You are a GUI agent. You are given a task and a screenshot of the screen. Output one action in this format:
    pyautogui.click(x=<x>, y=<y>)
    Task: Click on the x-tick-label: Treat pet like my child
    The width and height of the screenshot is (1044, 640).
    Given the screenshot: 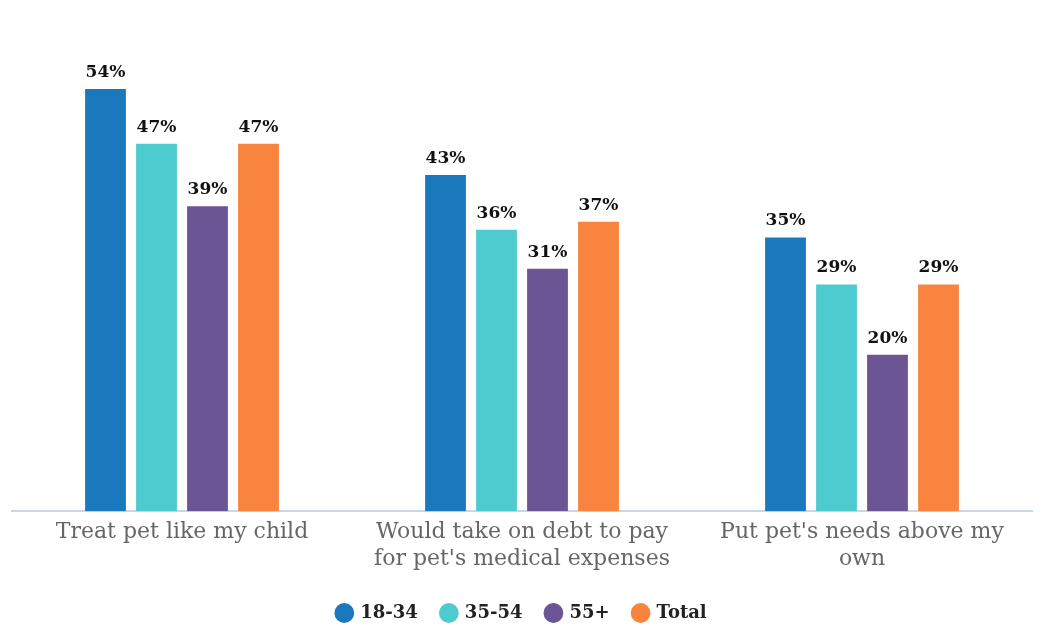 What is the action you would take?
    pyautogui.click(x=182, y=531)
    